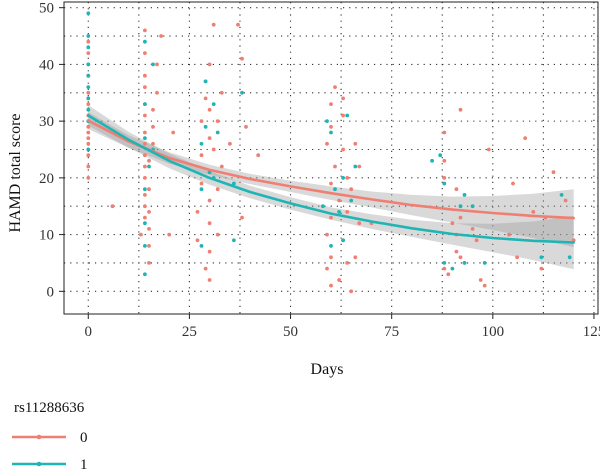 The width and height of the screenshot is (600, 470). What do you see at coordinates (84, 438) in the screenshot?
I see `legend-label-0: 0` at bounding box center [84, 438].